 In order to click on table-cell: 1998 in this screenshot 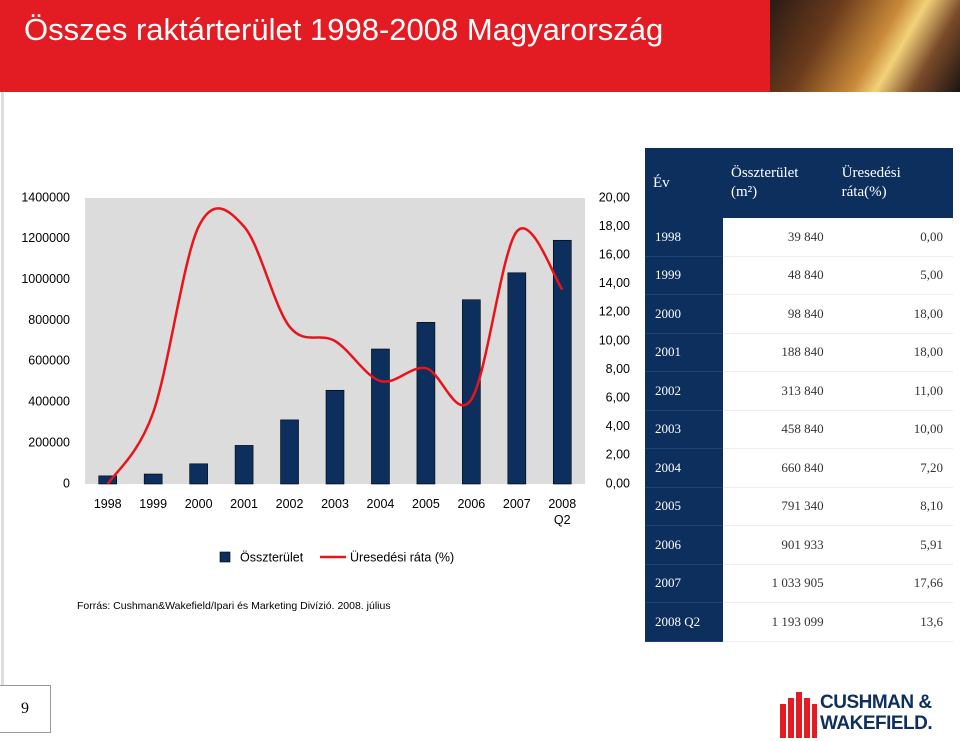, I will do `click(684, 237)`.